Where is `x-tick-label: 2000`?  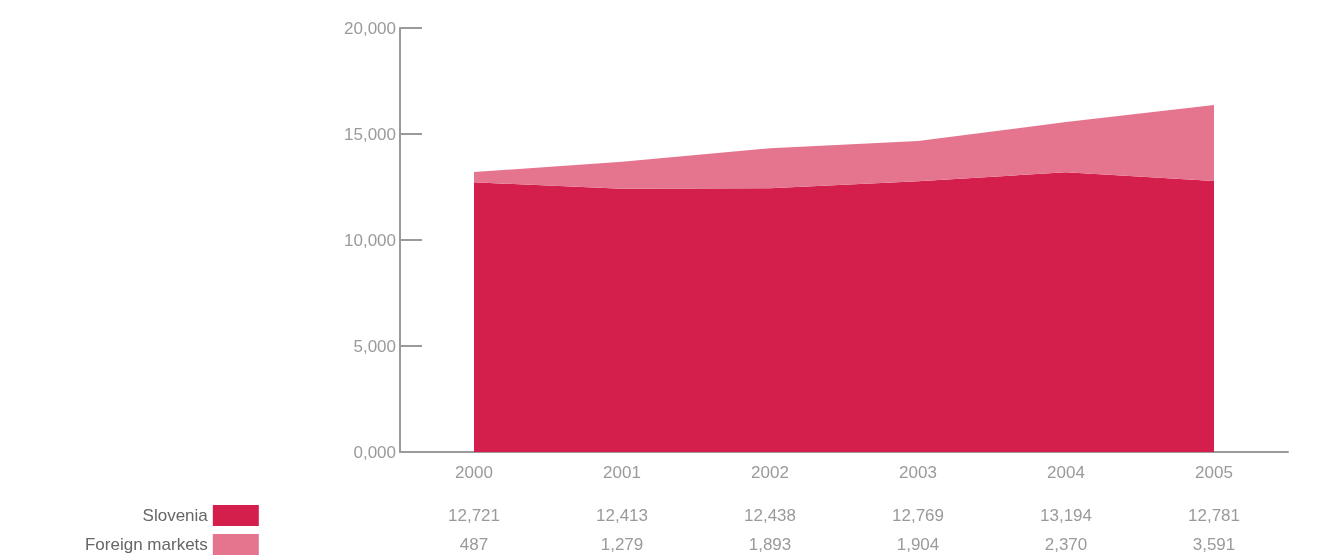 x-tick-label: 2000 is located at coordinates (474, 472).